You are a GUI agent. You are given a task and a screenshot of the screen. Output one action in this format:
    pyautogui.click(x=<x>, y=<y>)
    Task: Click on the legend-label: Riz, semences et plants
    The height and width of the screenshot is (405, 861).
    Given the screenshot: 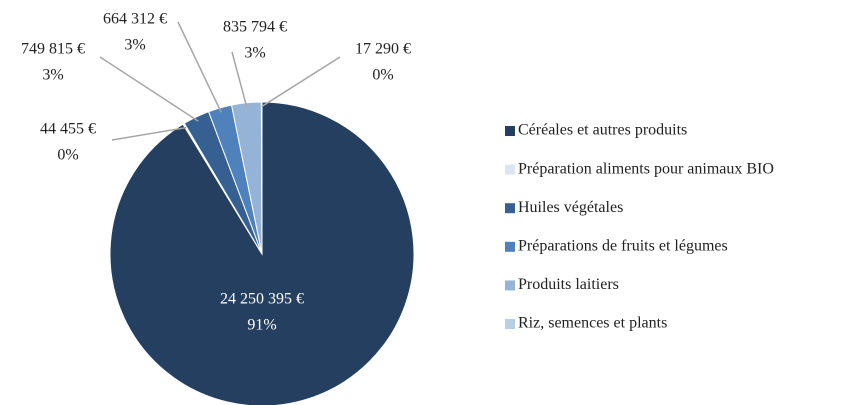 What is the action you would take?
    pyautogui.click(x=592, y=323)
    